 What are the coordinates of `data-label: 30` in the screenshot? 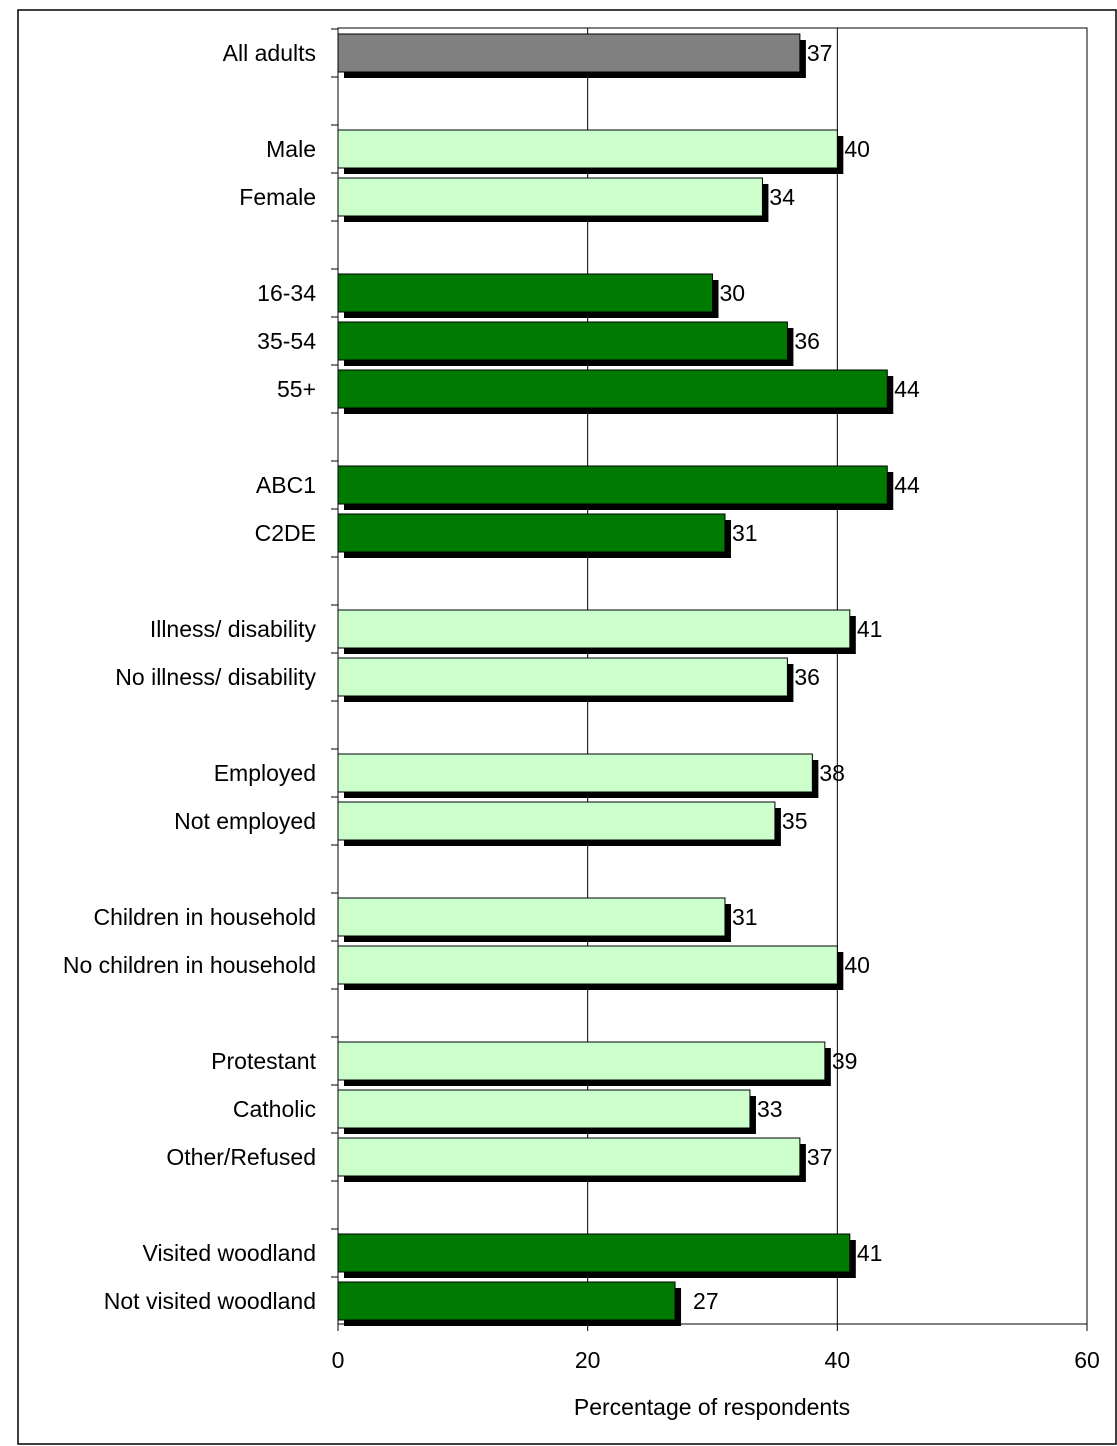 It's located at (733, 293).